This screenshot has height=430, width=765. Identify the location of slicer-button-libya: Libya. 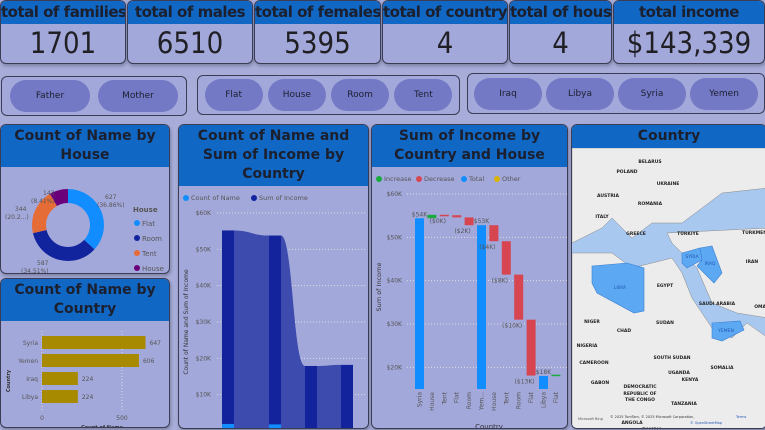
(580, 93).